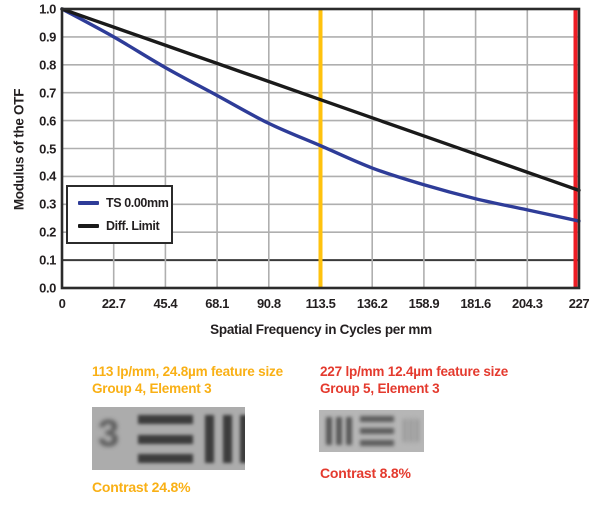 The height and width of the screenshot is (510, 600). Describe the element at coordinates (47, 204) in the screenshot. I see `y-tick-label: 0.3` at that location.